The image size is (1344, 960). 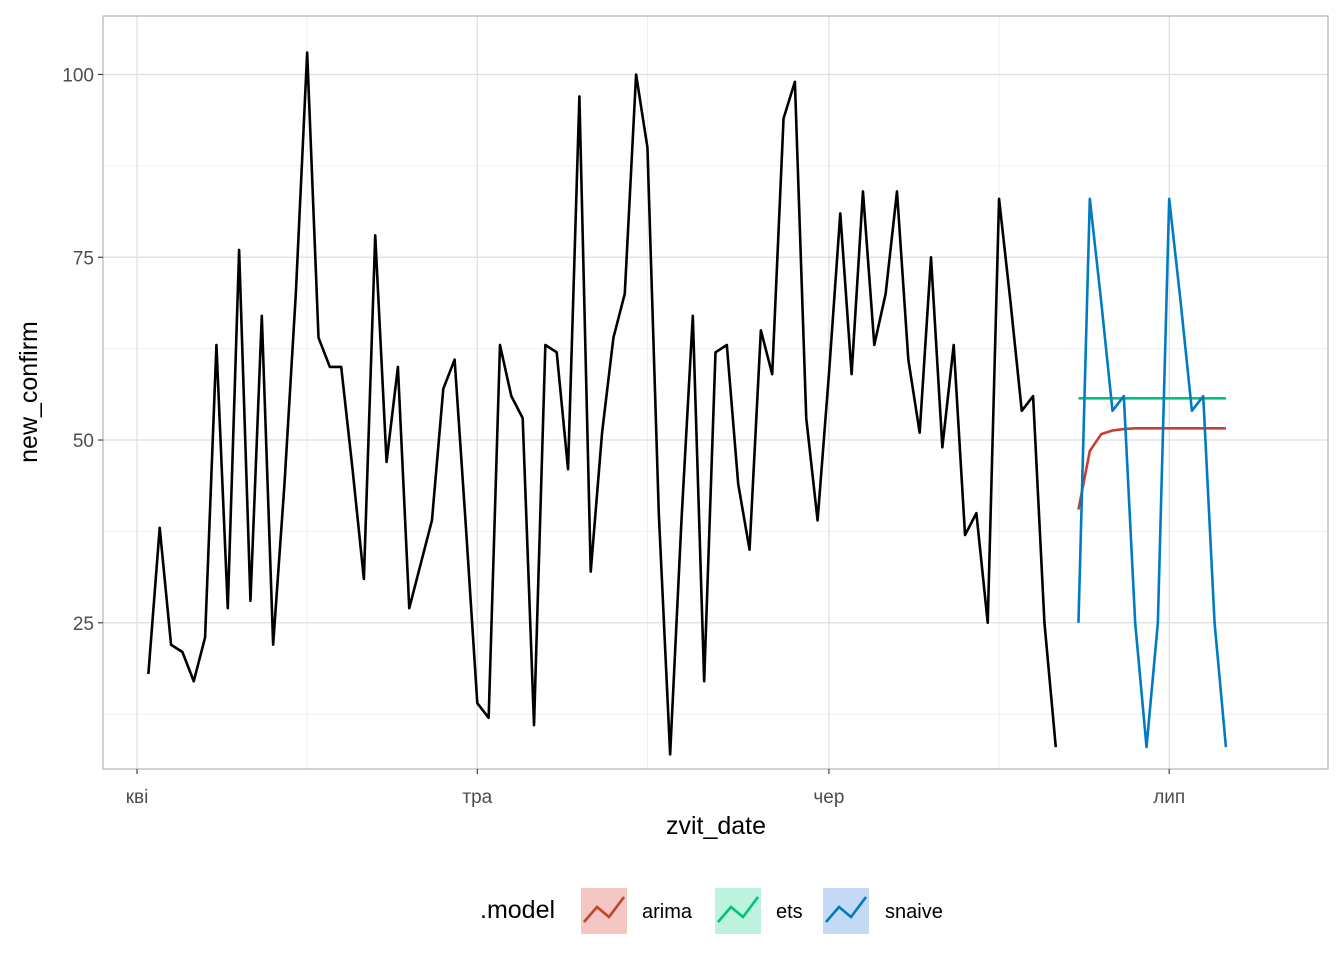 I want to click on y-tick-label: 50, so click(x=83, y=441).